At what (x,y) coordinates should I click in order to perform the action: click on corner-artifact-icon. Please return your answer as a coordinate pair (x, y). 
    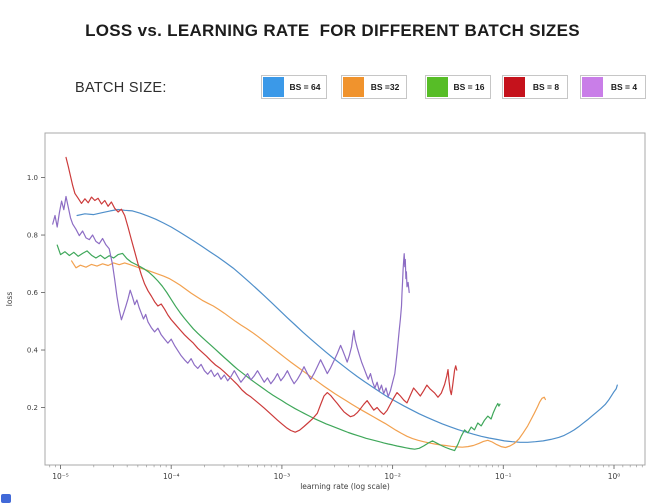
    Looking at the image, I should click on (6, 498).